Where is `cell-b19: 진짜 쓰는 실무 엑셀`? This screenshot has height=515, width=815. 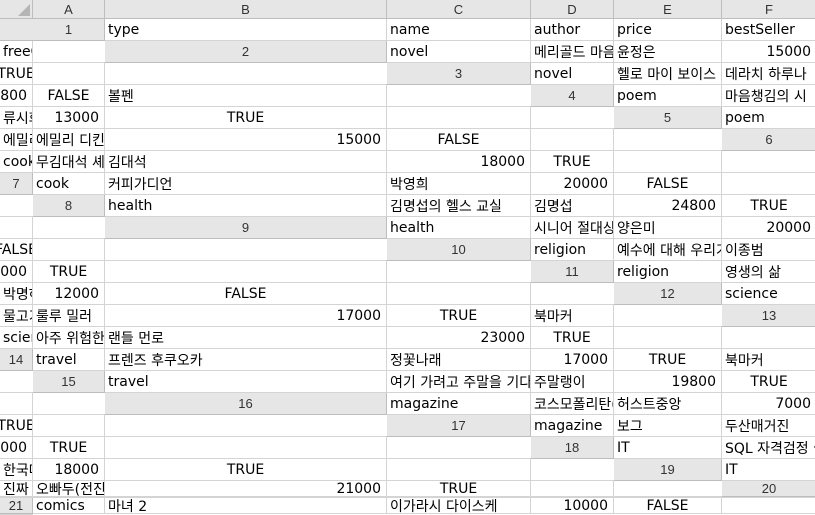 cell-b19: 진짜 쓰는 실무 엑셀 is located at coordinates (16, 489).